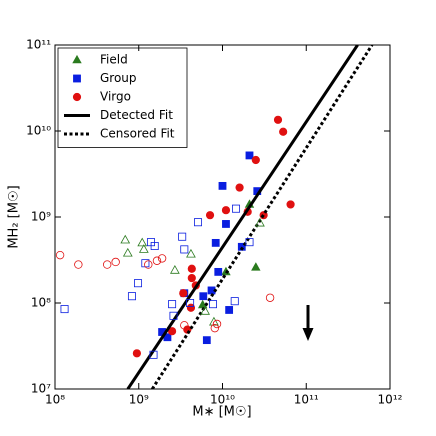 This screenshot has width=436, height=436. I want to click on y-tick-label: 10⁷, so click(41, 389).